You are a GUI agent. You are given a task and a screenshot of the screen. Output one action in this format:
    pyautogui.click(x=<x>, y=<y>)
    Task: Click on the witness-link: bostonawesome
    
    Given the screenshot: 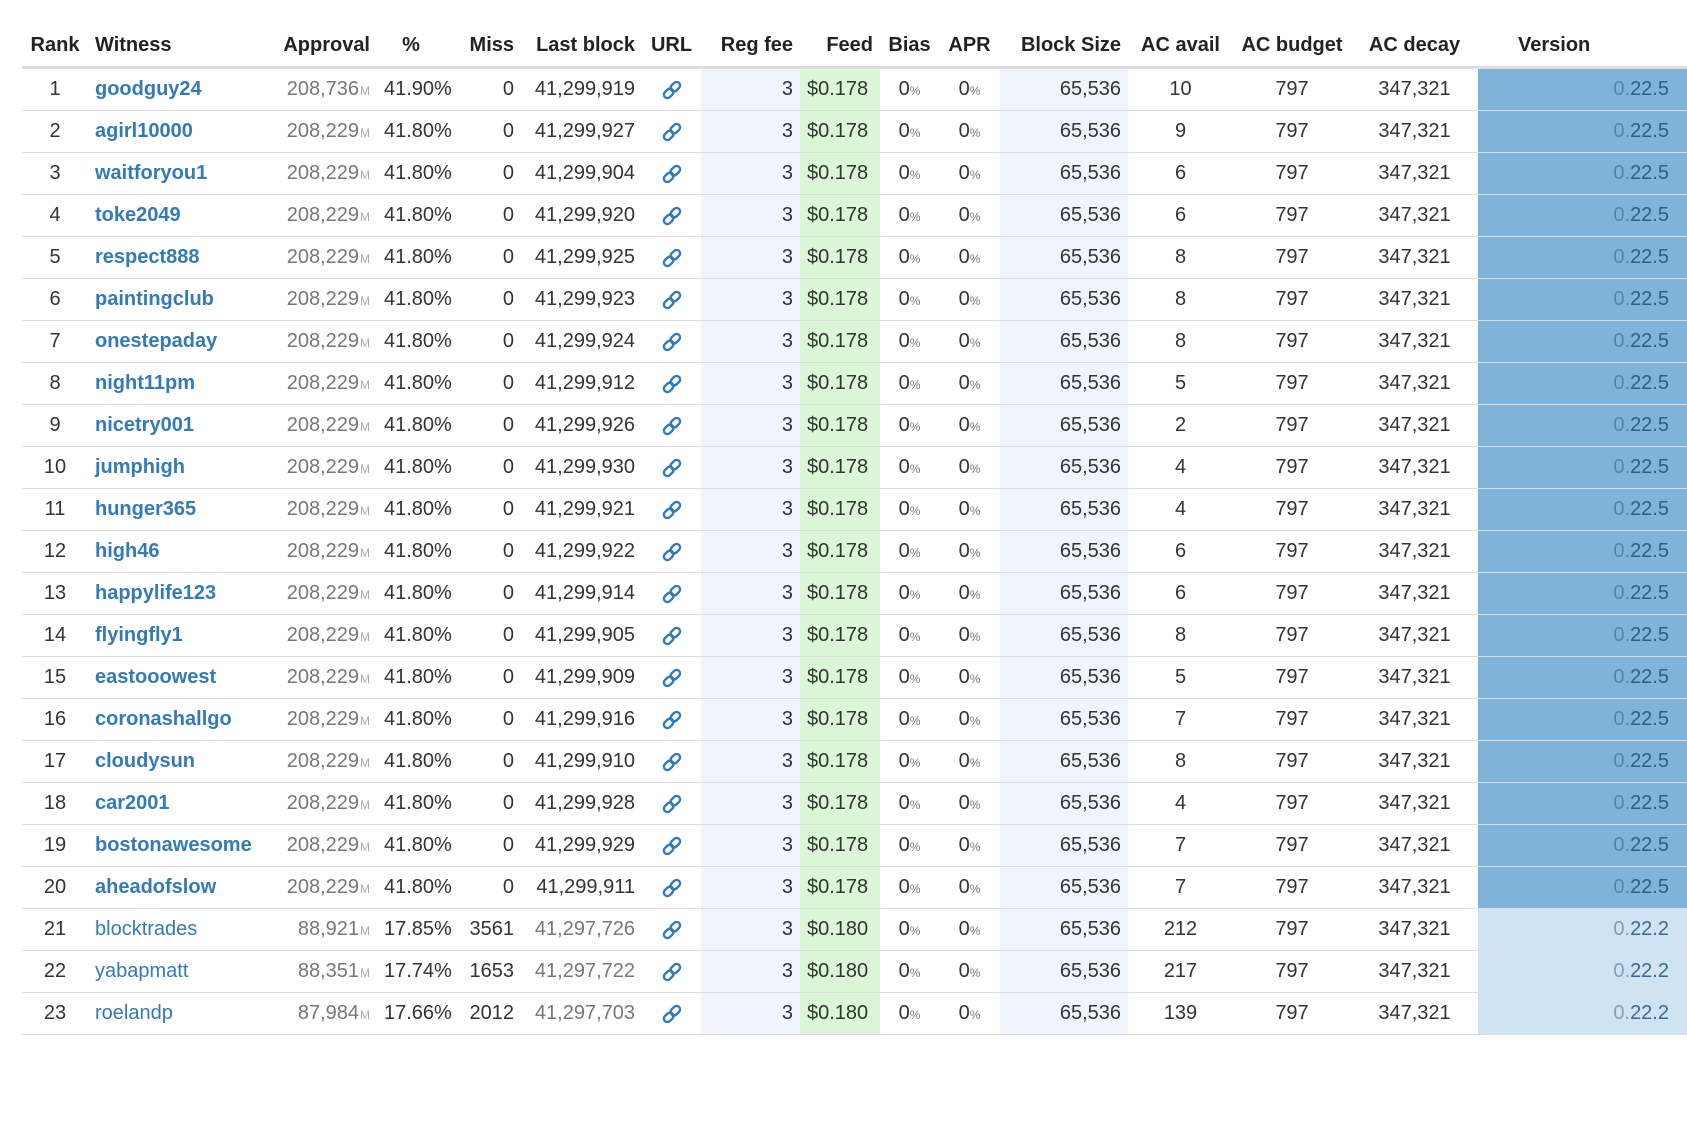 What is the action you would take?
    pyautogui.click(x=173, y=845)
    